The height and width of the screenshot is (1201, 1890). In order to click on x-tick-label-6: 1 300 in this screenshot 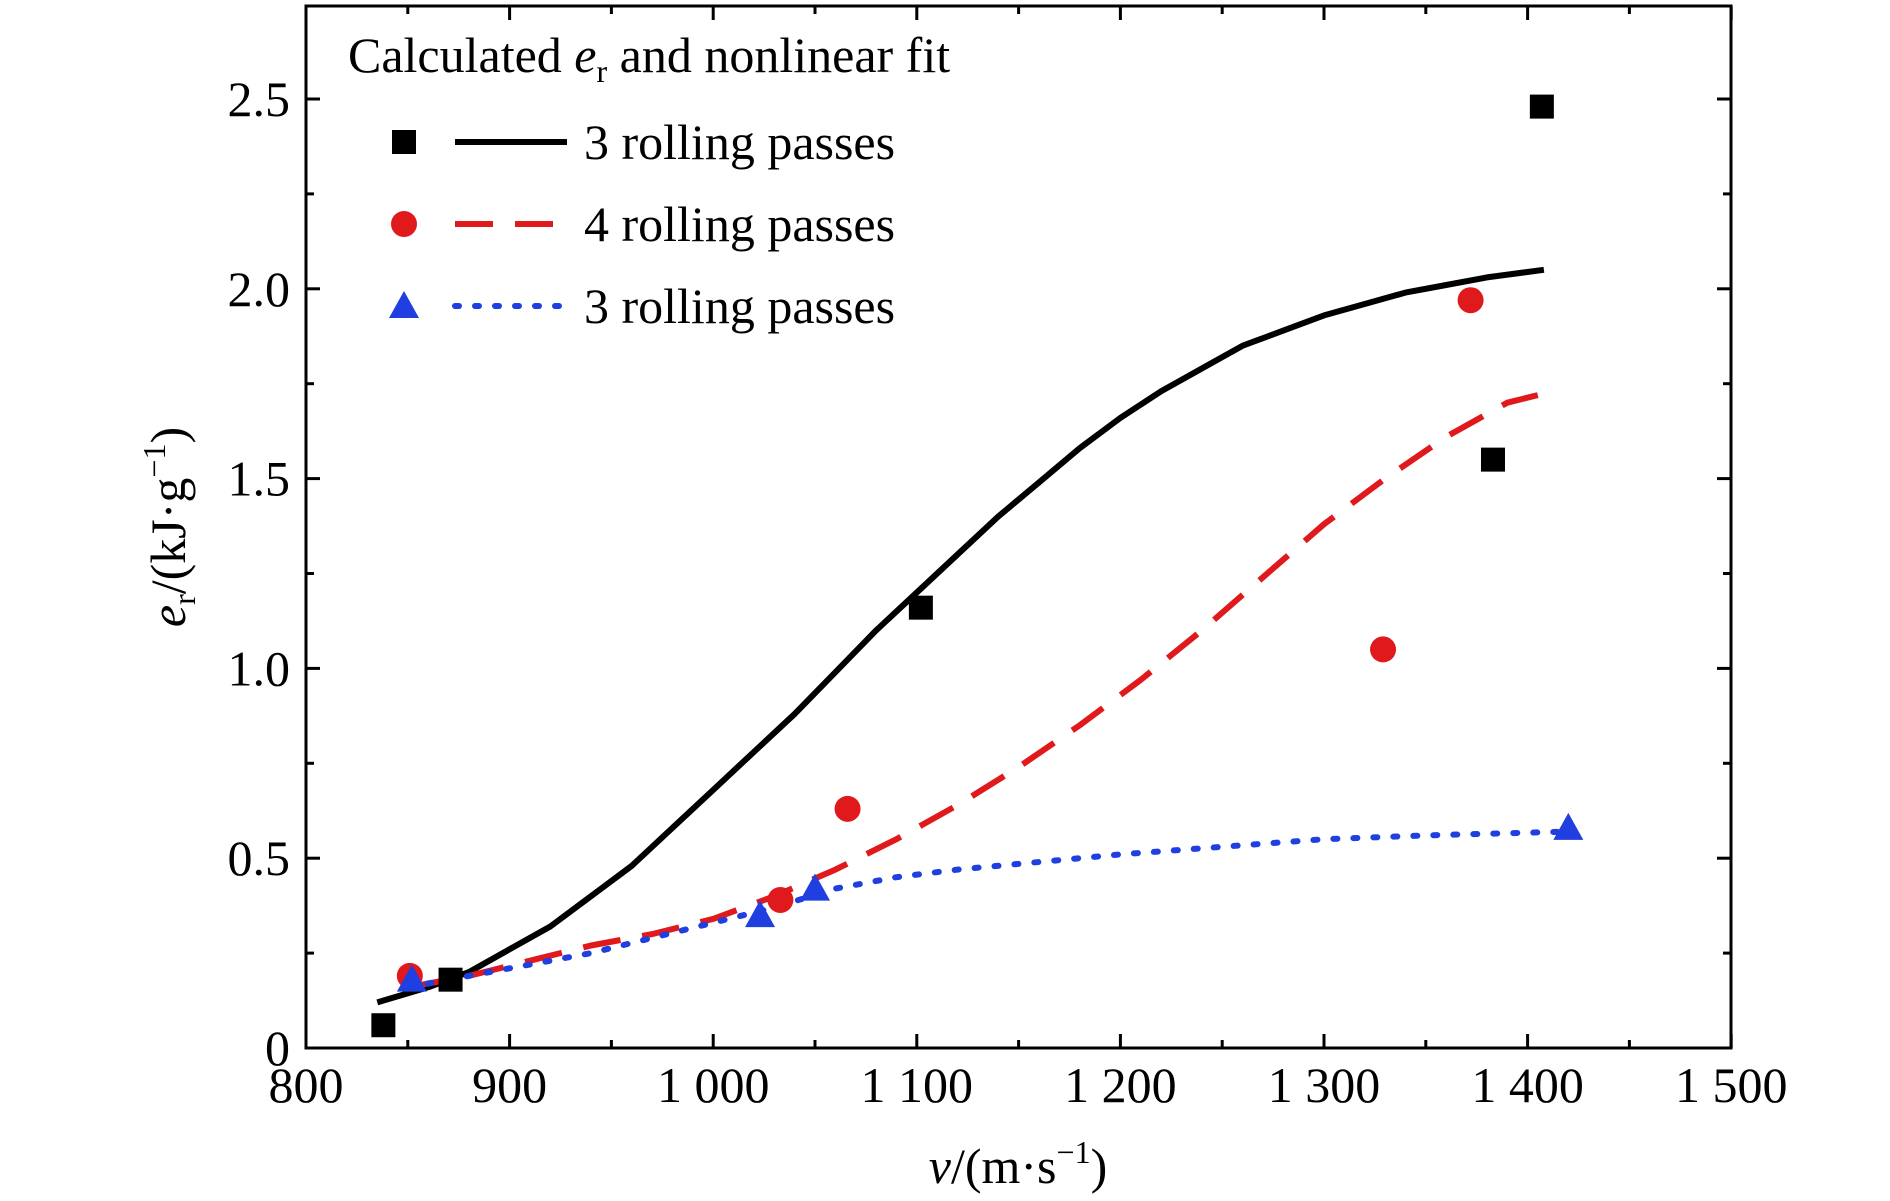, I will do `click(1324, 1085)`.